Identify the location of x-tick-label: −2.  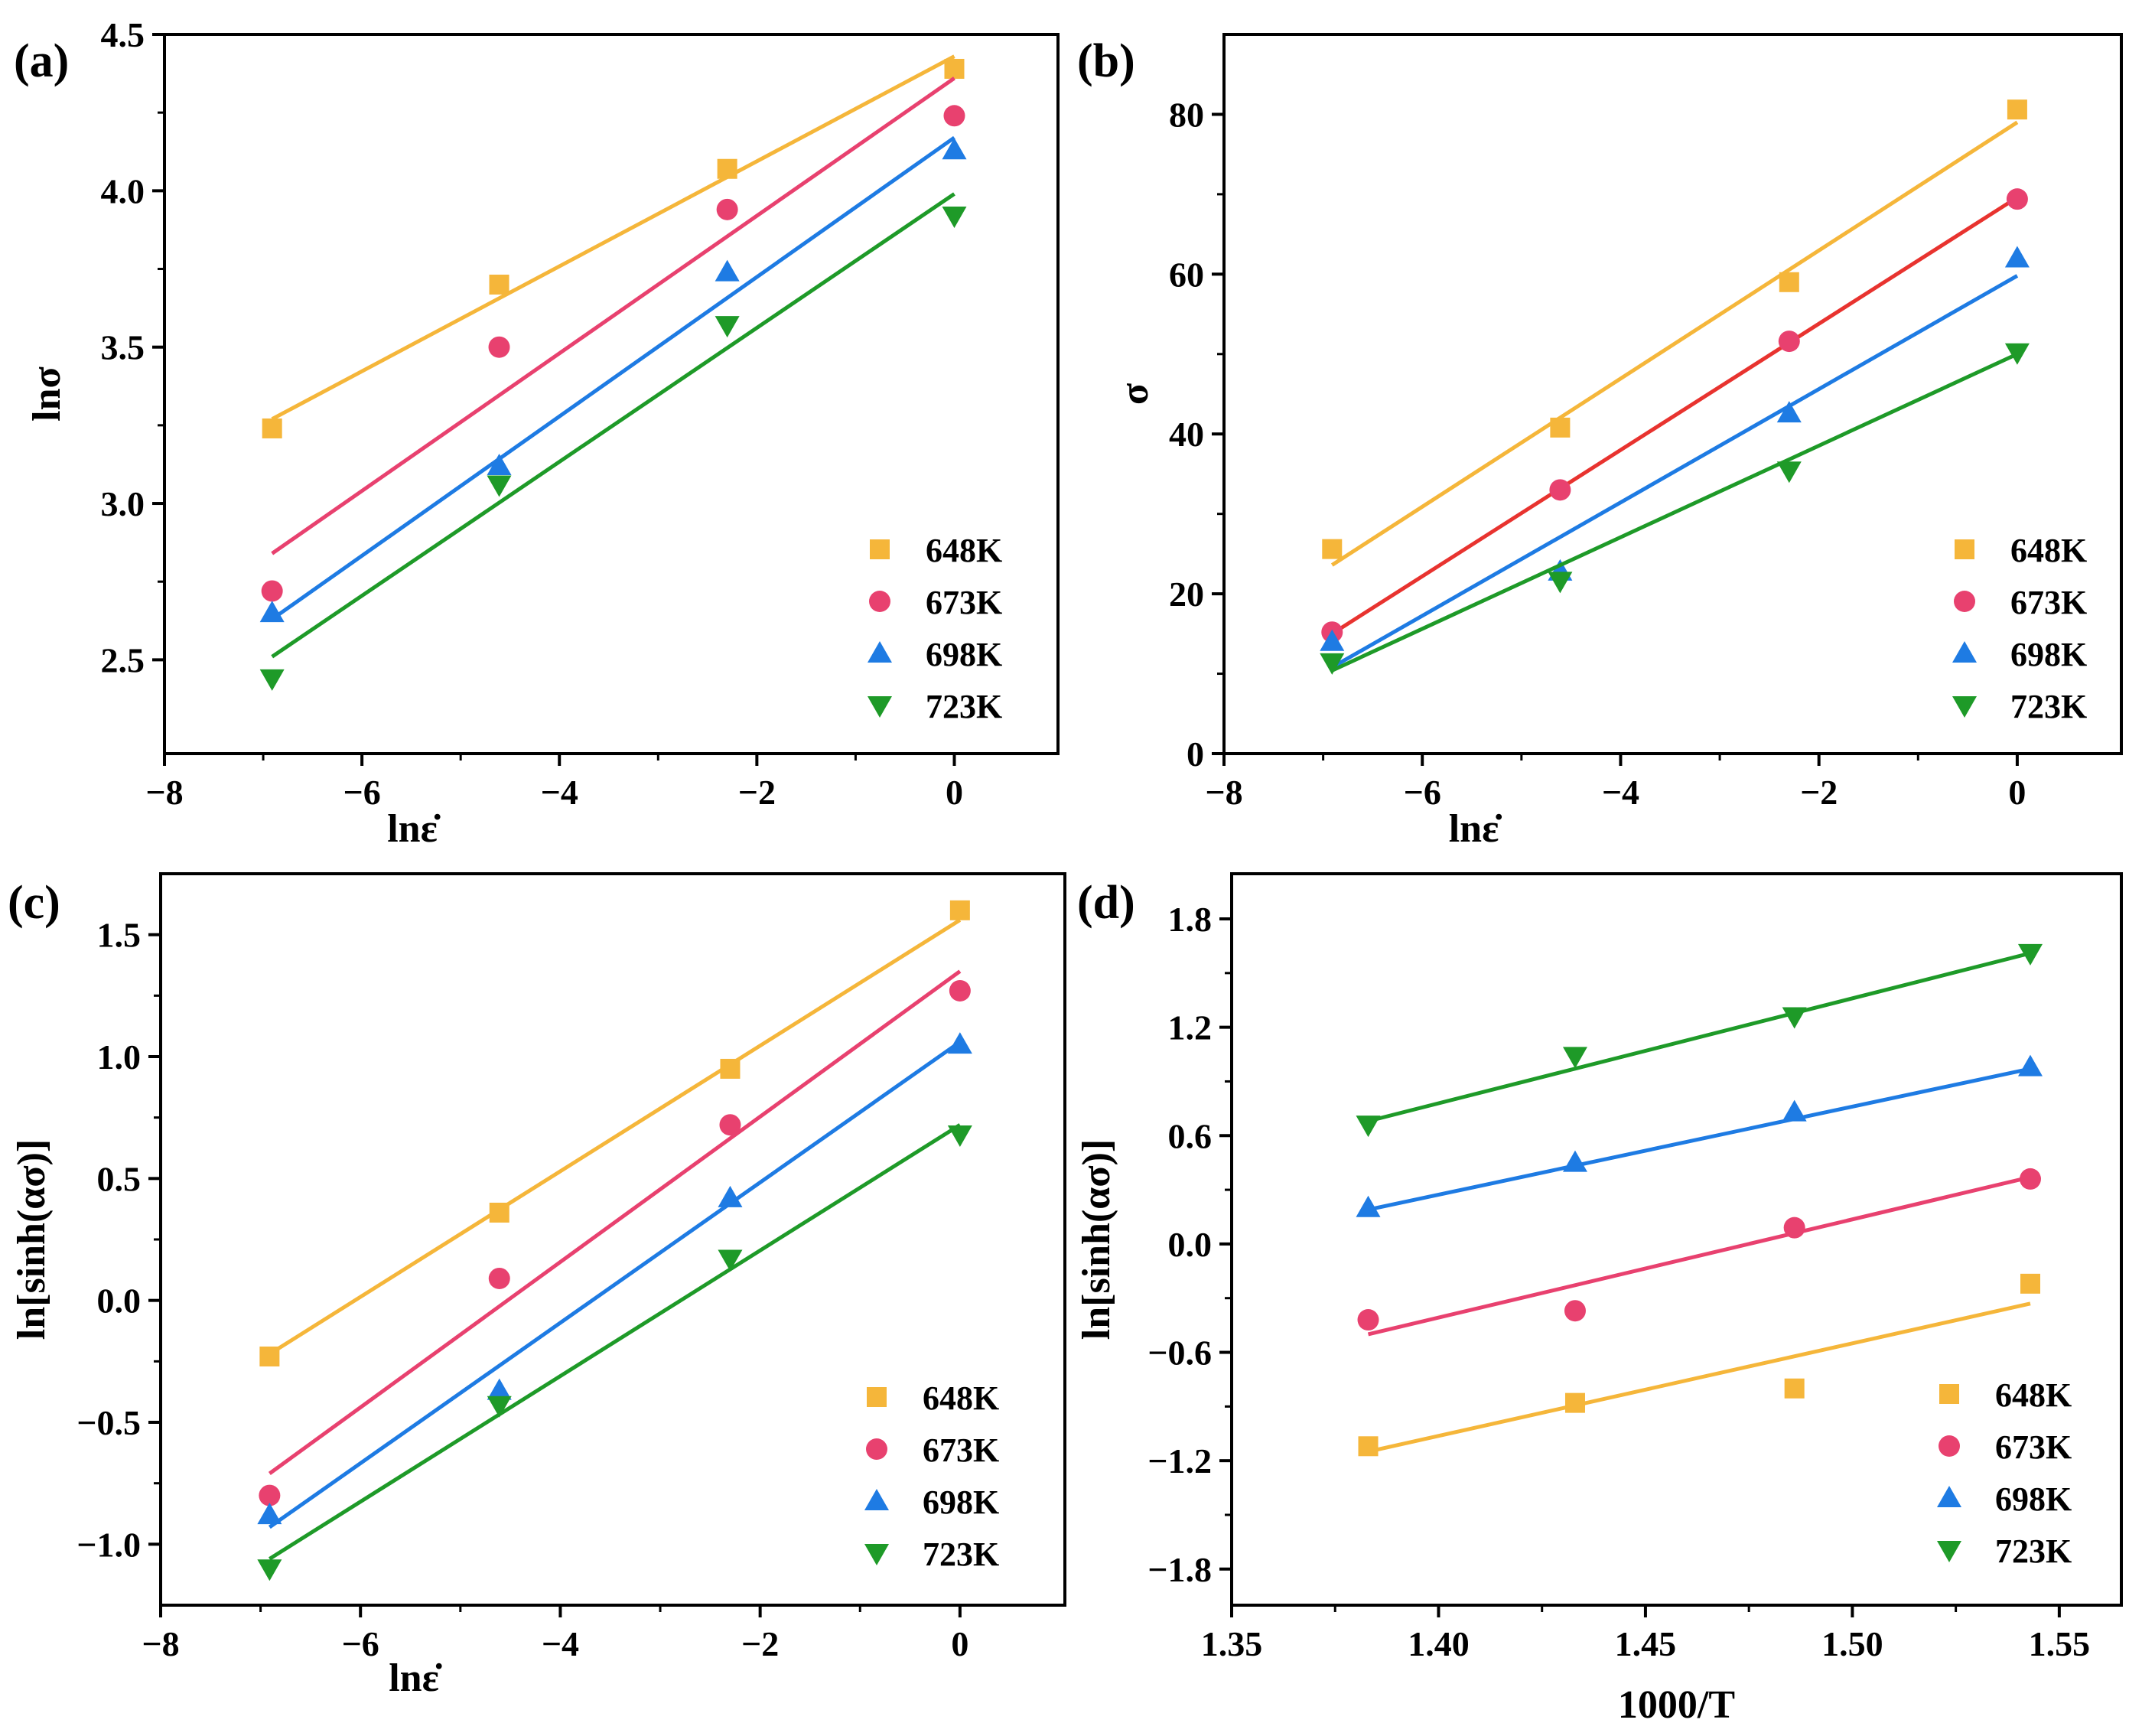
(1819, 792).